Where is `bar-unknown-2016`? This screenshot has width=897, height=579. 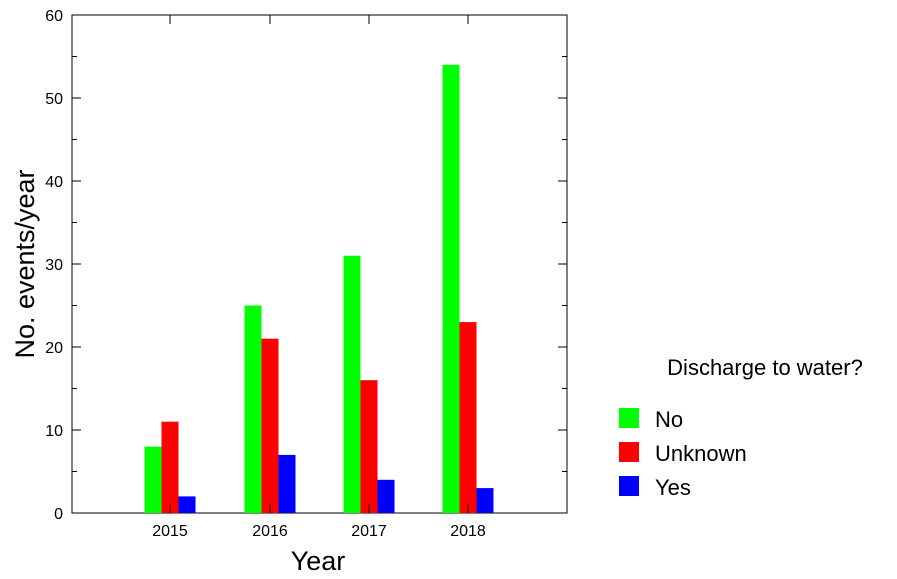 bar-unknown-2016 is located at coordinates (270, 425).